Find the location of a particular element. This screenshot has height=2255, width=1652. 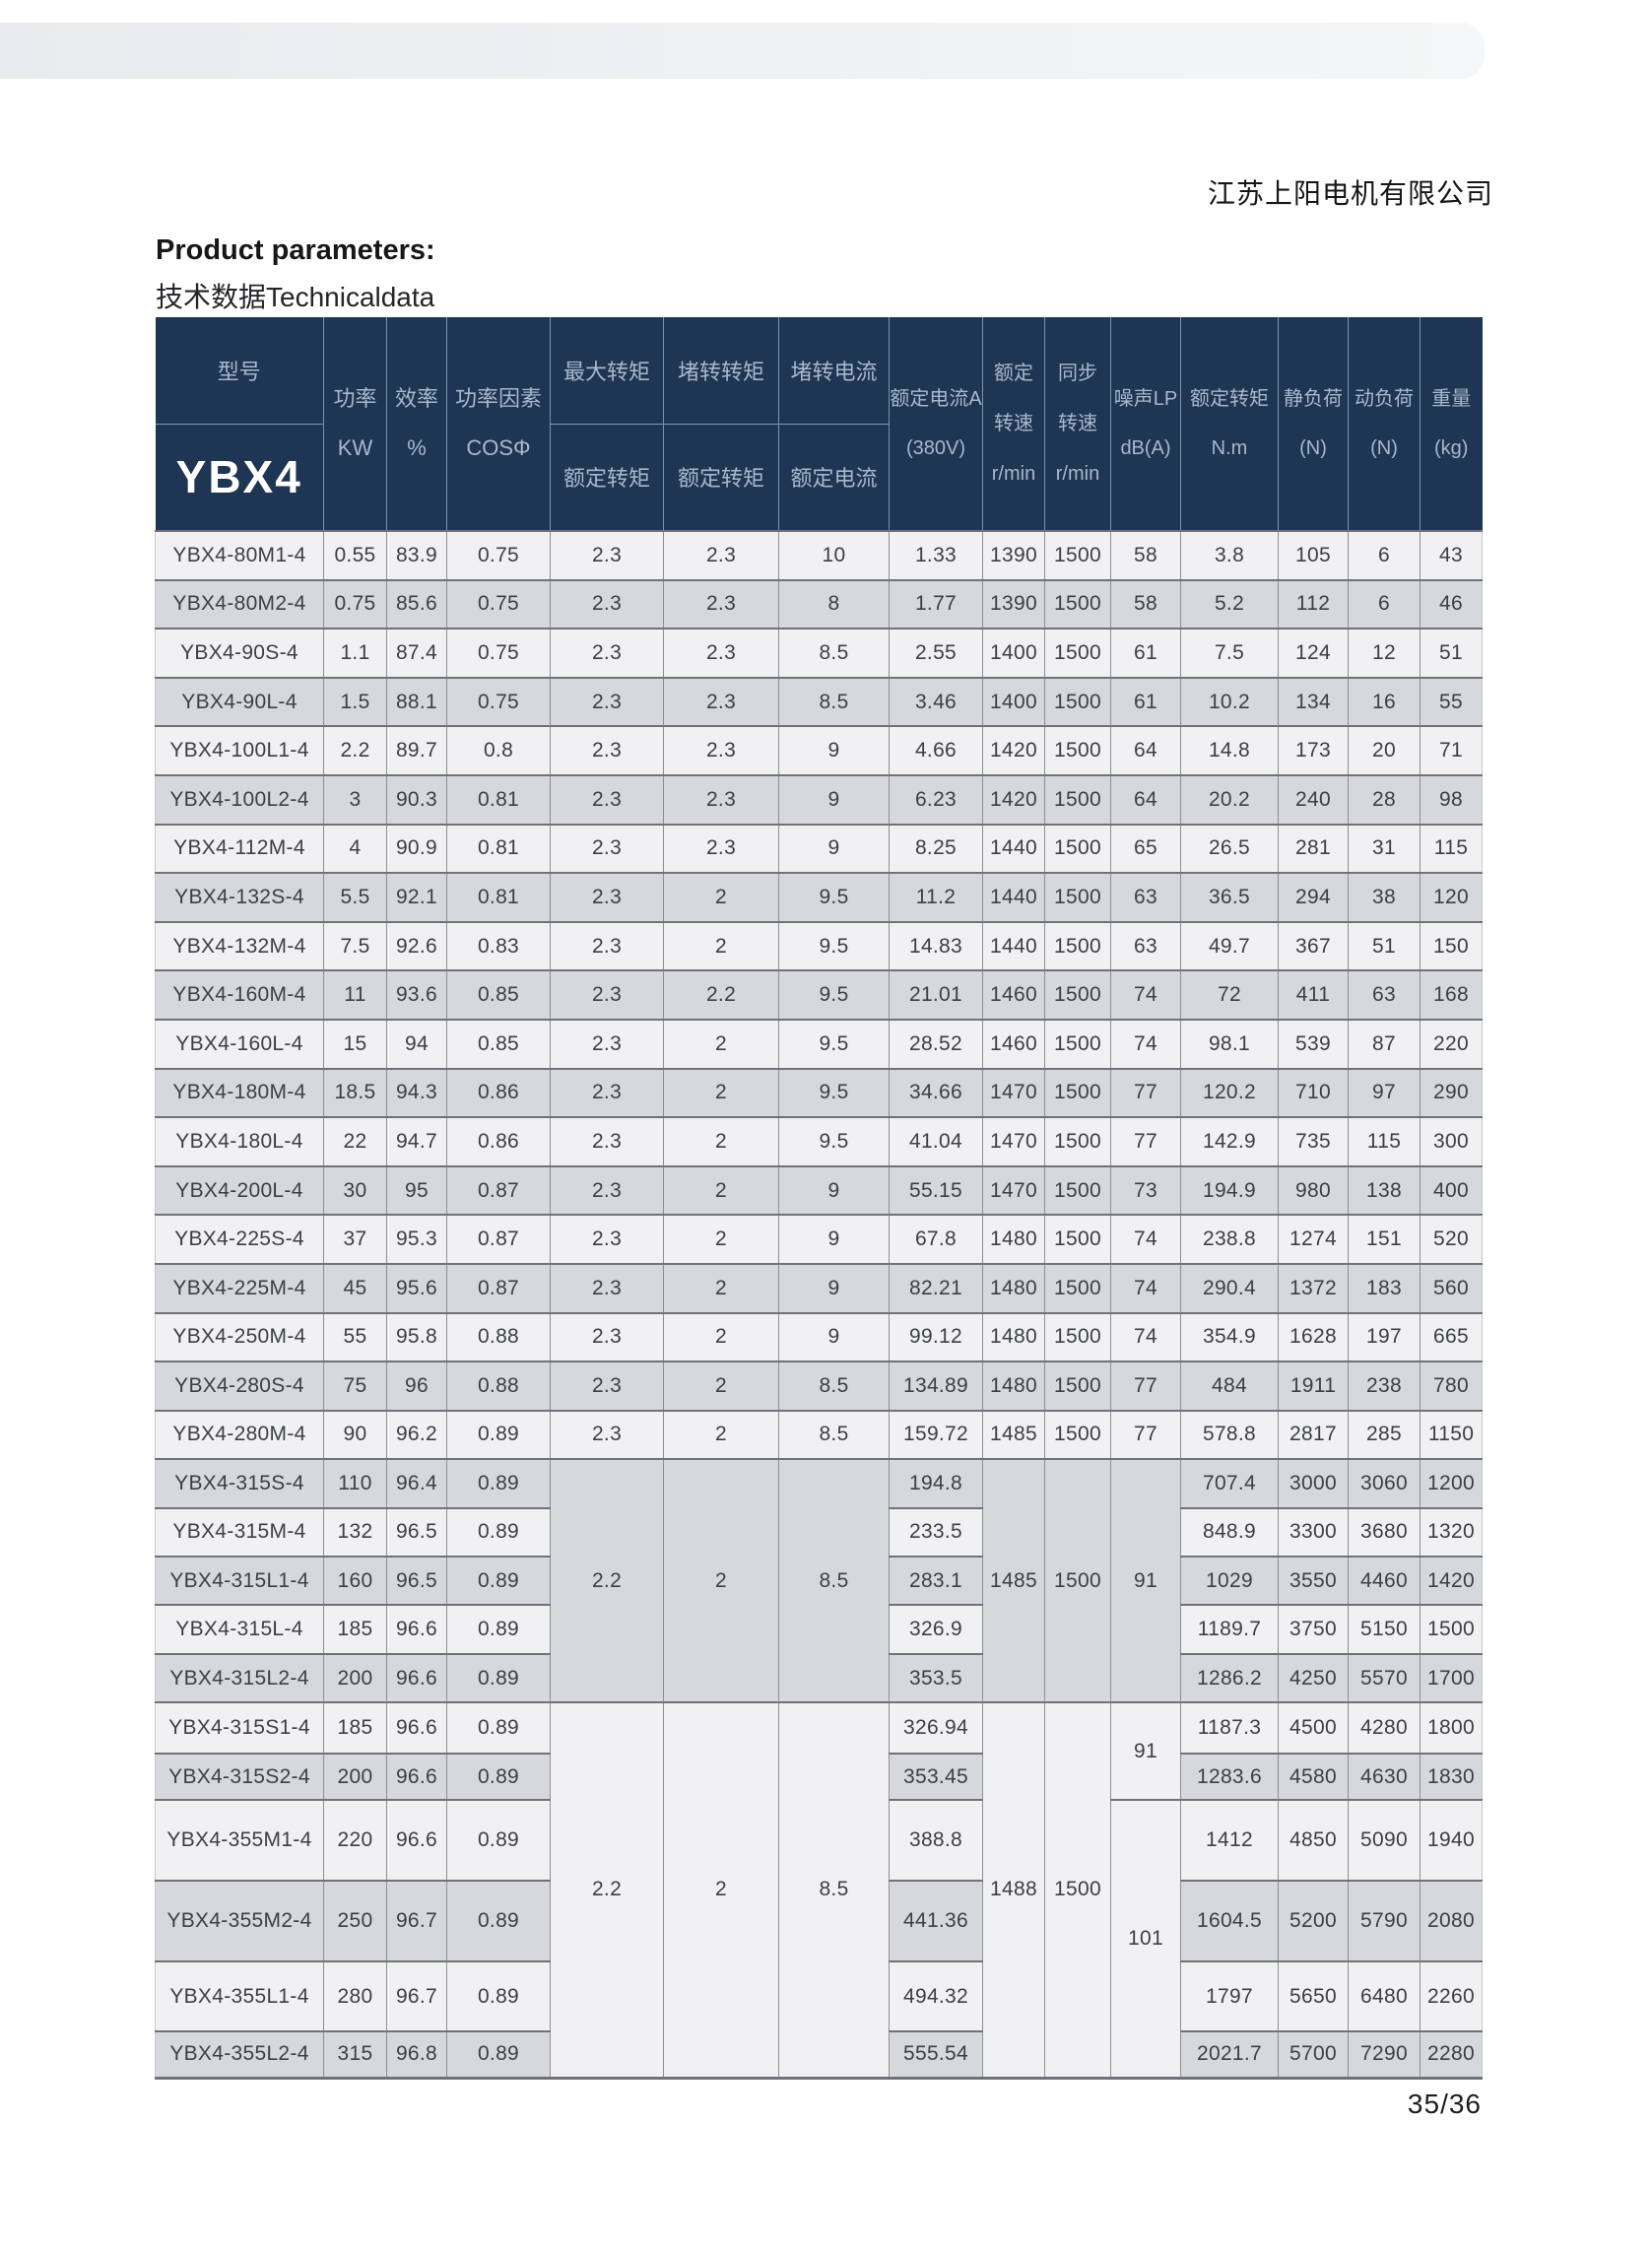

cell-model: YBX4-100L1-4 is located at coordinates (239, 750).